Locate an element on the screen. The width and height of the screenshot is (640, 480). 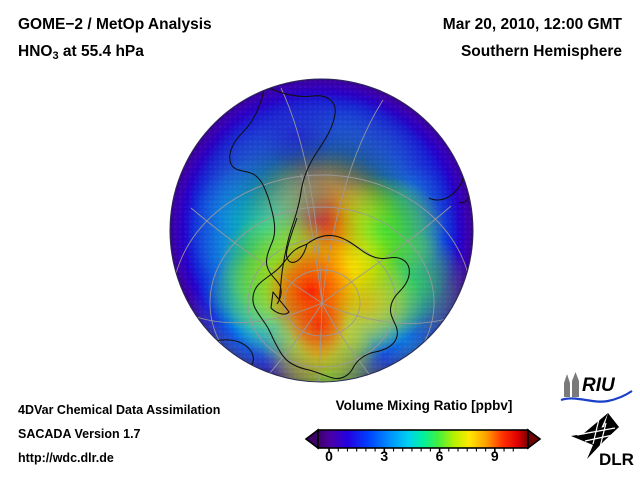
dlr-logo: DLR is located at coordinates (599, 440).